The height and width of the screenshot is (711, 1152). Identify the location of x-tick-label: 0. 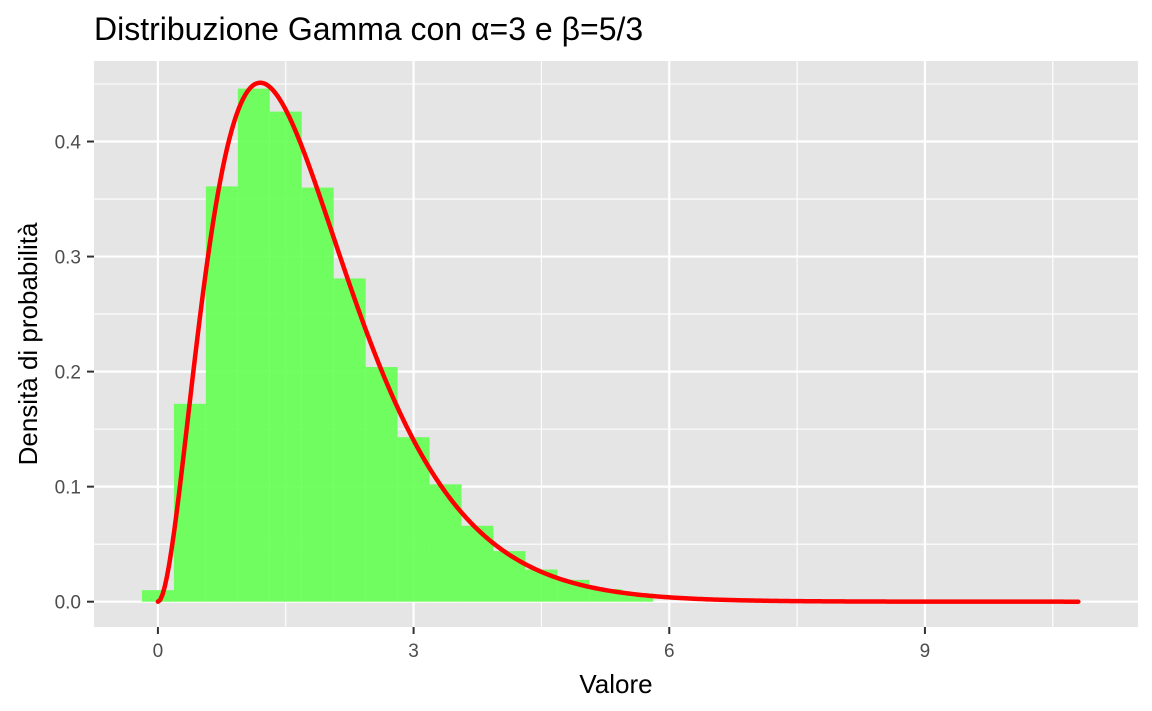
(158, 651).